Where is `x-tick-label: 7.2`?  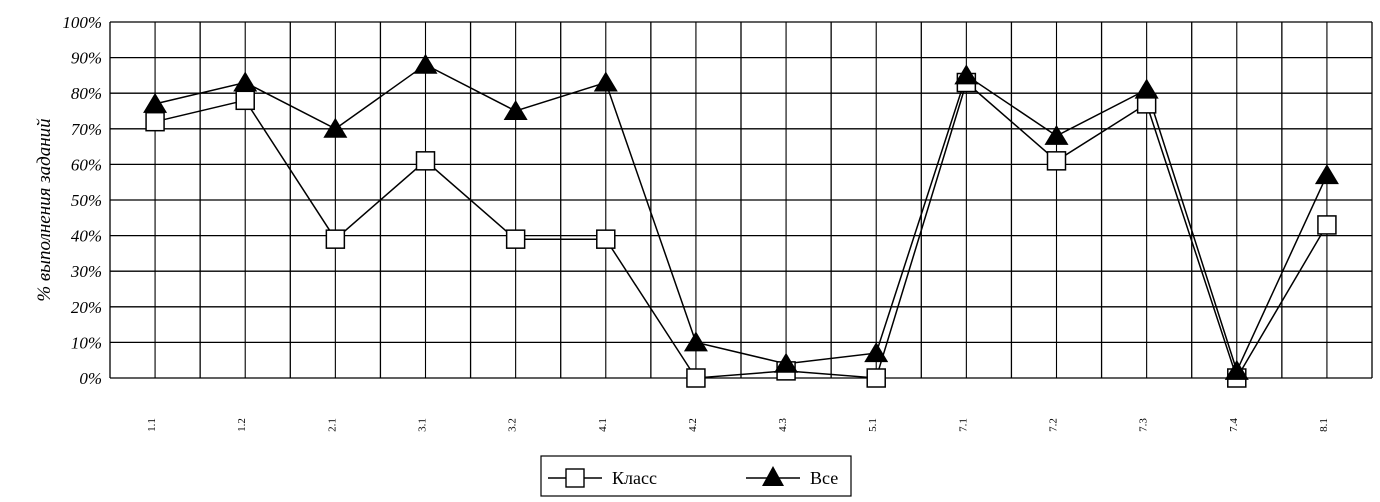
x-tick-label: 7.2 is located at coordinates (1054, 425).